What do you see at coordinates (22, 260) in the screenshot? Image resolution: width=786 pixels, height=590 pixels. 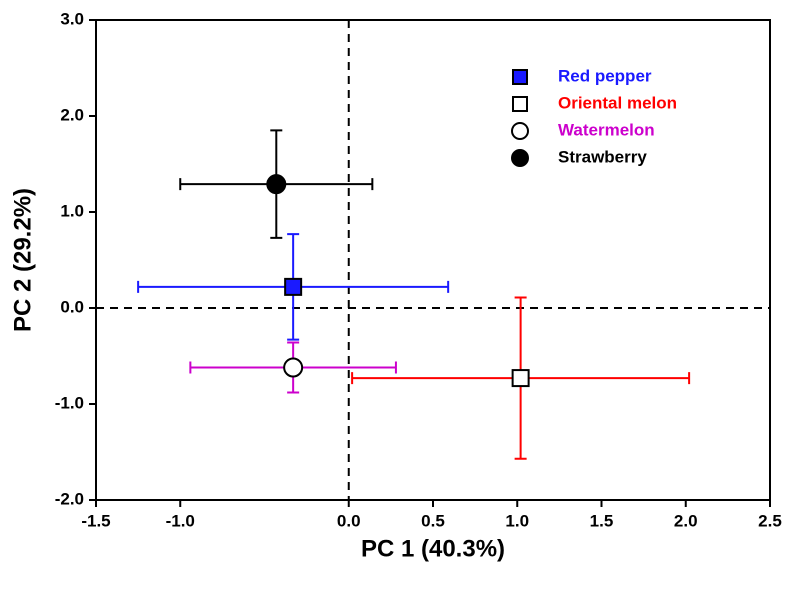 I see `y-axis-label: PC 2 (29.2%)` at bounding box center [22, 260].